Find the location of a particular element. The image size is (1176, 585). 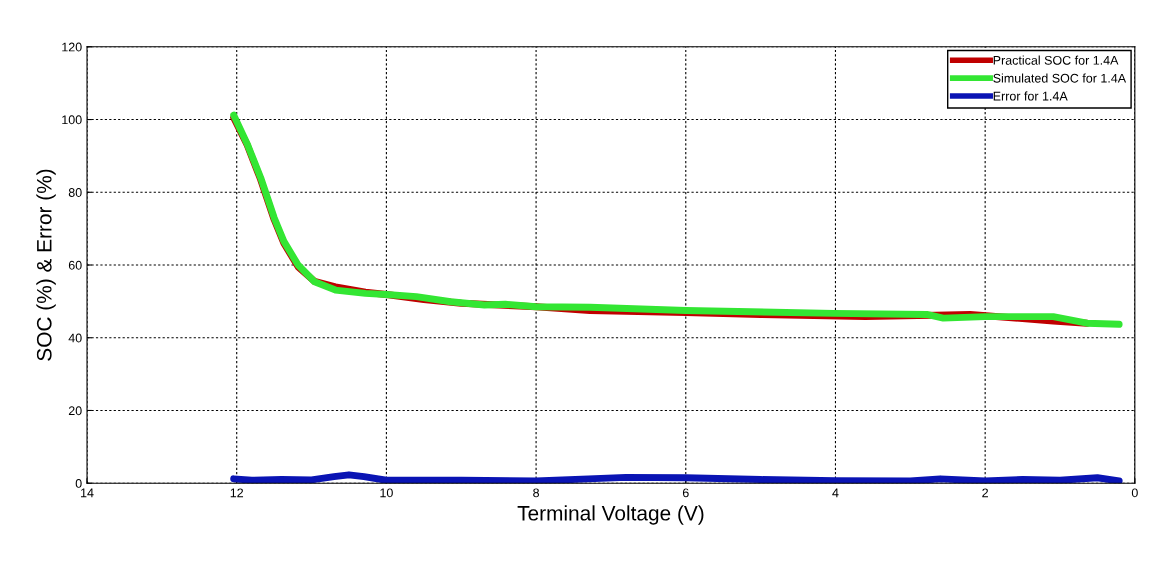

y-tick-label: 120 is located at coordinates (72, 47).